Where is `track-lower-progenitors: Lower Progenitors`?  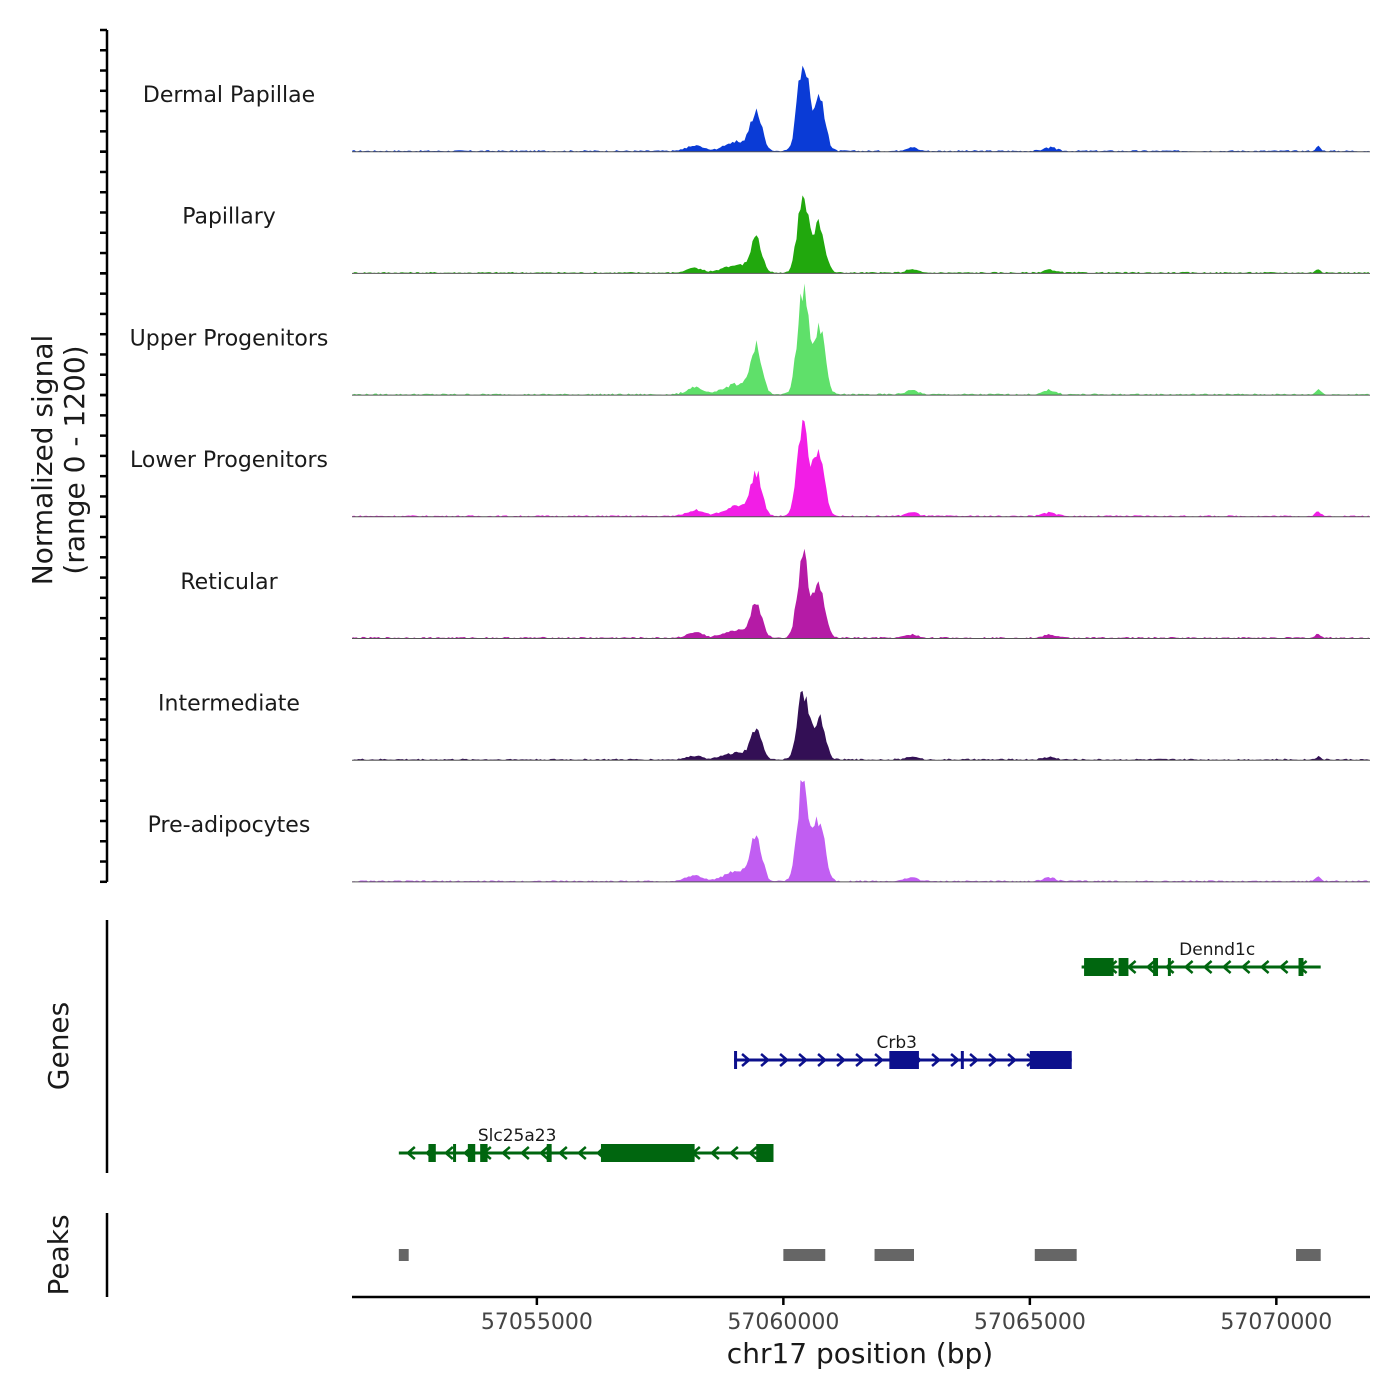
track-lower-progenitors: Lower Progenitors is located at coordinates (750, 468).